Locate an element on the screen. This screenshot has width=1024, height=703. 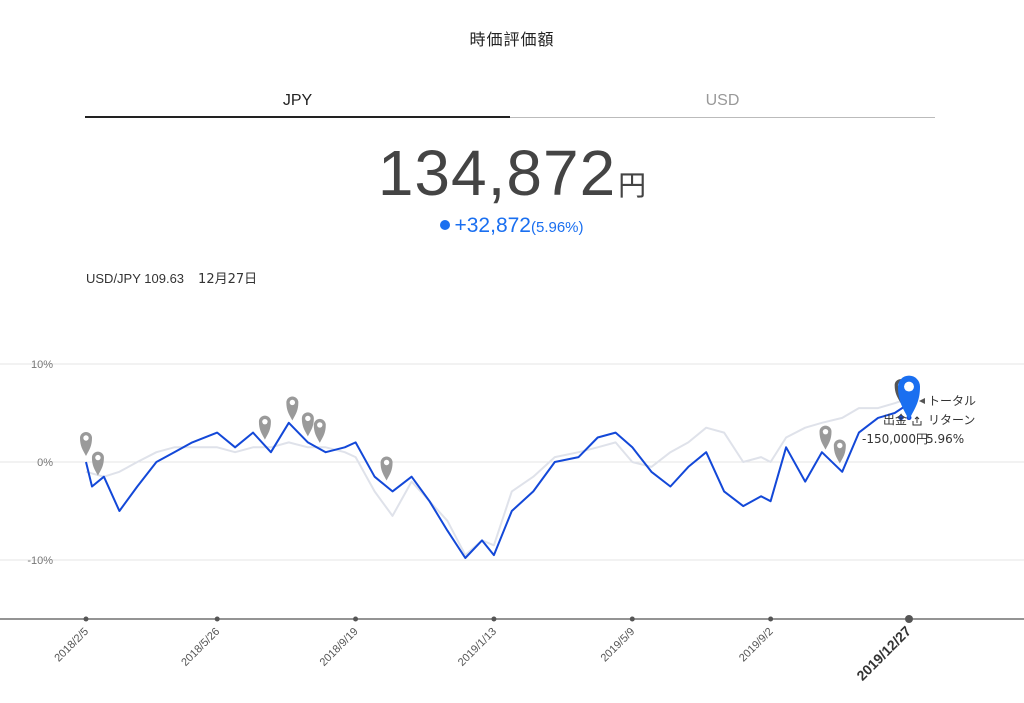
withdraw-icon is located at coordinates (917, 421).